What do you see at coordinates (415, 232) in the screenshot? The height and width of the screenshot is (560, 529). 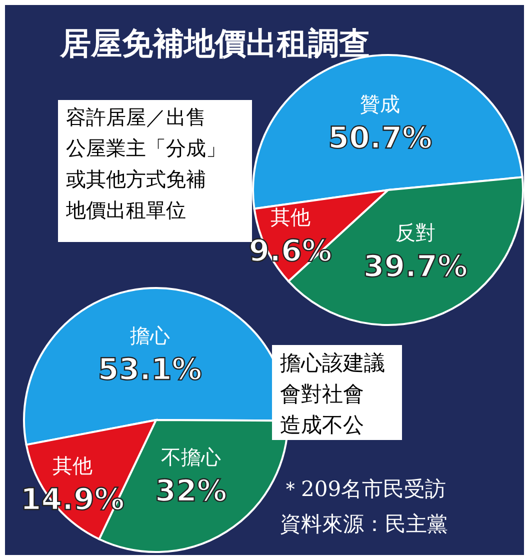 I see `slice-label: 反對` at bounding box center [415, 232].